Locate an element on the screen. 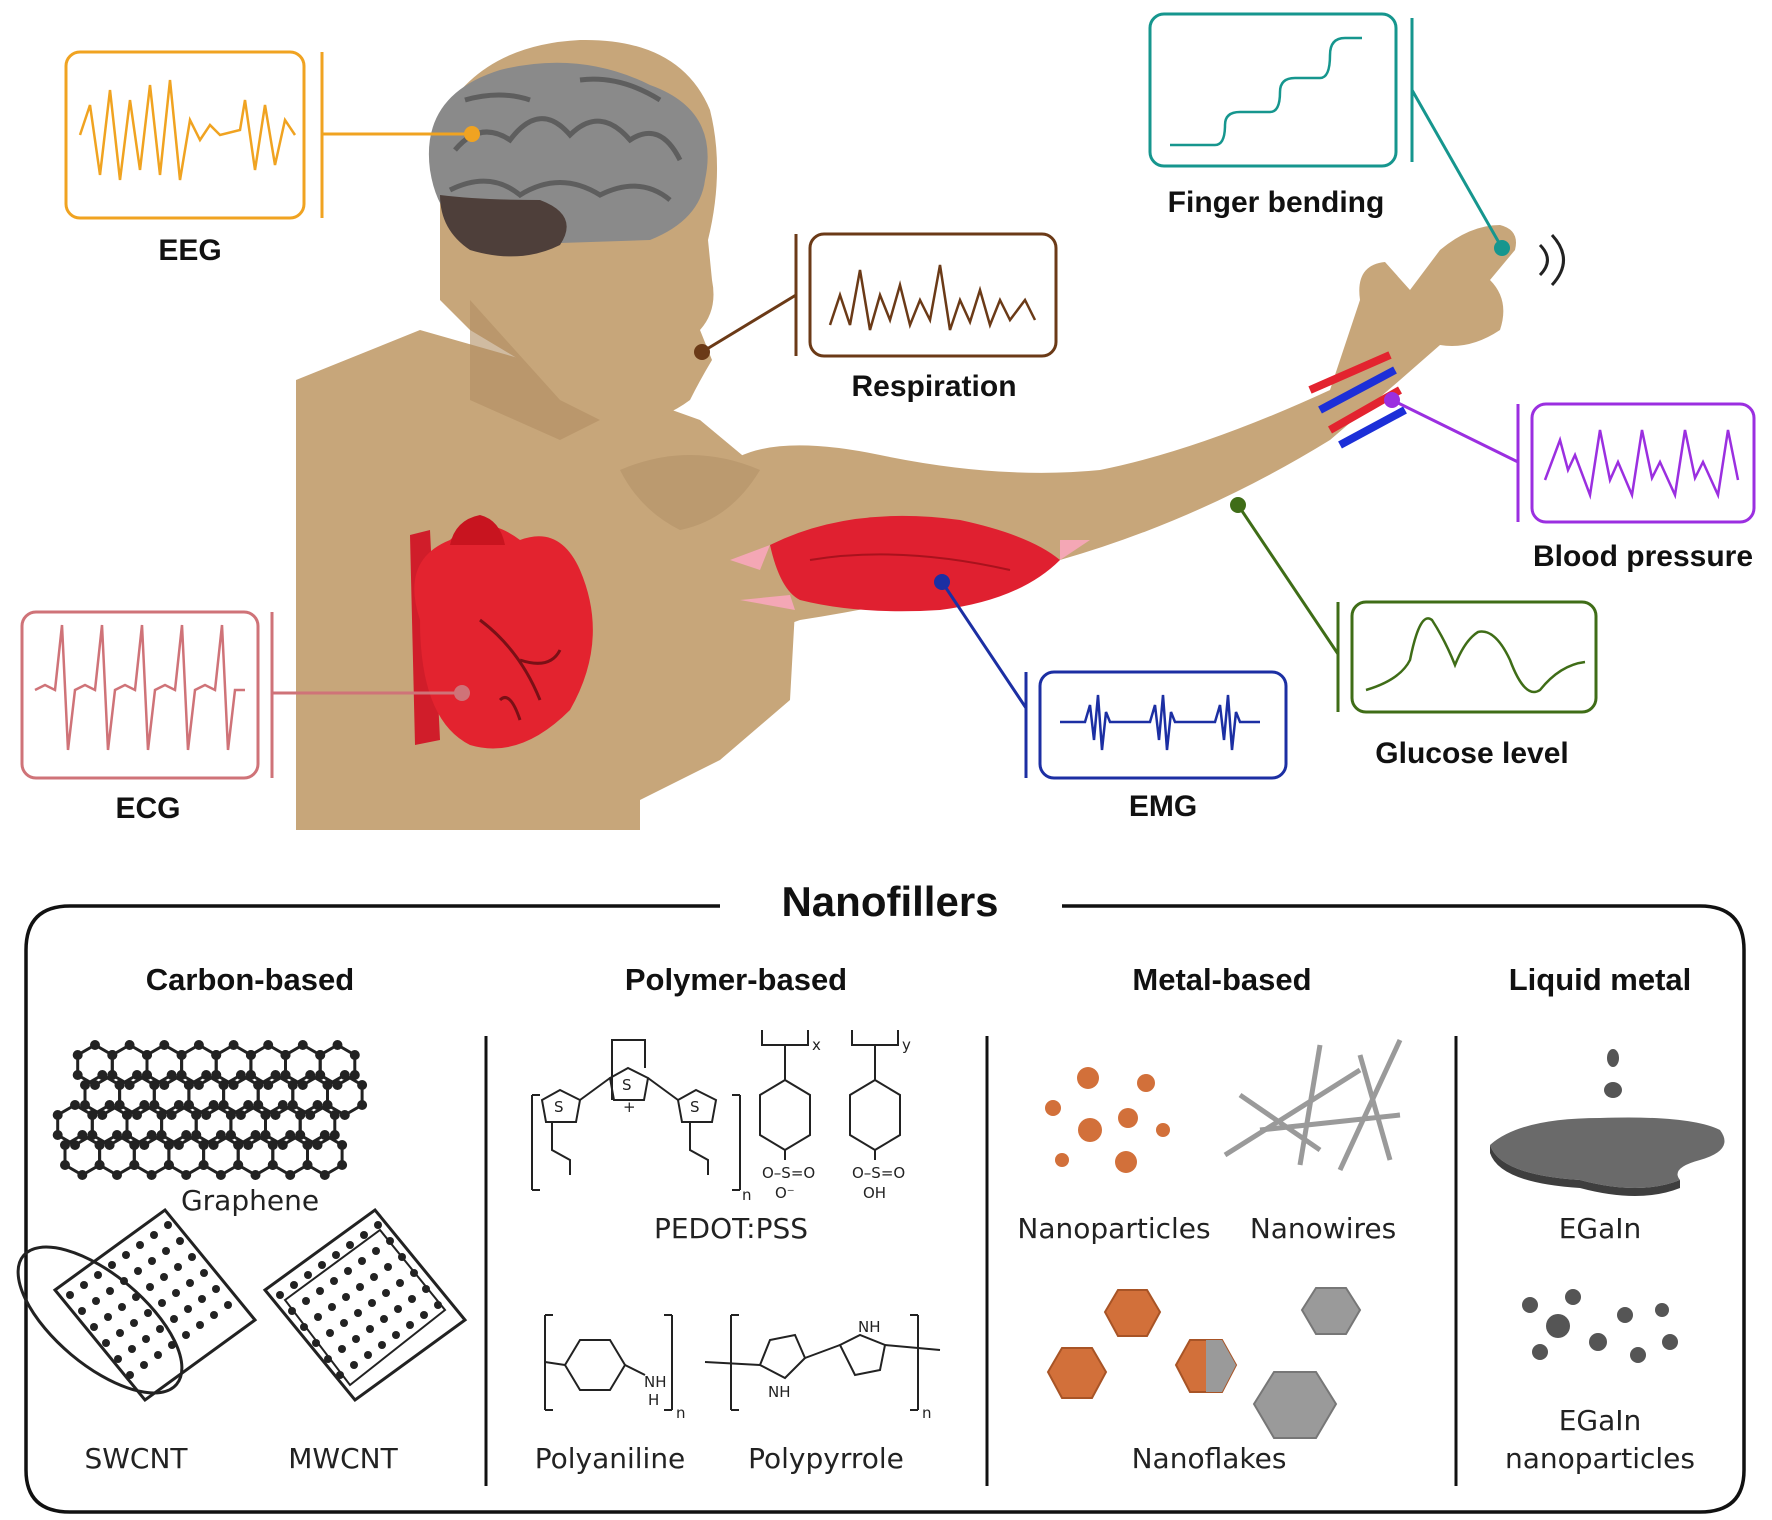 The image size is (1772, 1520). blood-pressure-connector-dot is located at coordinates (1392, 400).